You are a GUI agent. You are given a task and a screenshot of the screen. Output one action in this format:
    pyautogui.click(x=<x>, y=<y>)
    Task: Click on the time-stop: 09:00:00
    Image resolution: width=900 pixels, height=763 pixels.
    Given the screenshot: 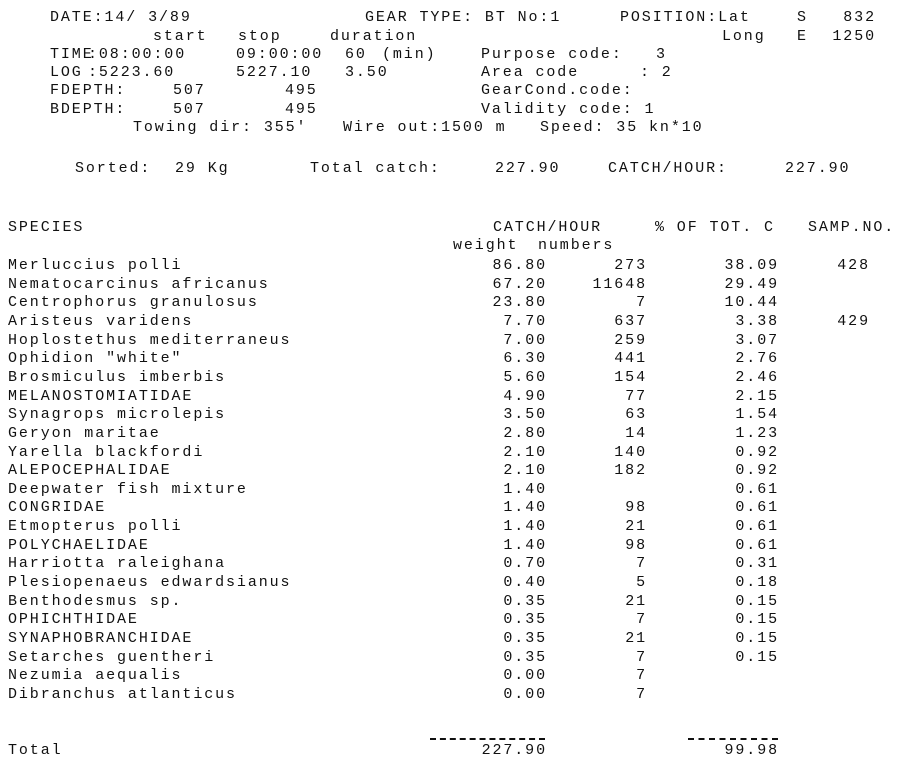 What is the action you would take?
    pyautogui.click(x=280, y=54)
    